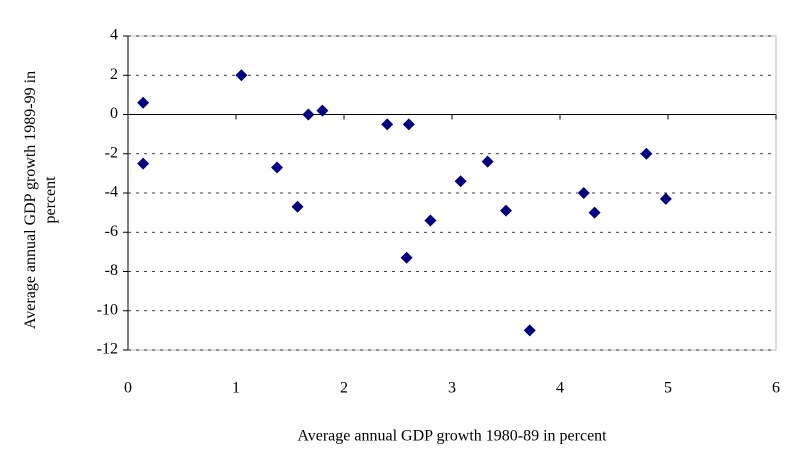 This screenshot has height=451, width=785. What do you see at coordinates (107, 309) in the screenshot?
I see `y-tick-label: -10` at bounding box center [107, 309].